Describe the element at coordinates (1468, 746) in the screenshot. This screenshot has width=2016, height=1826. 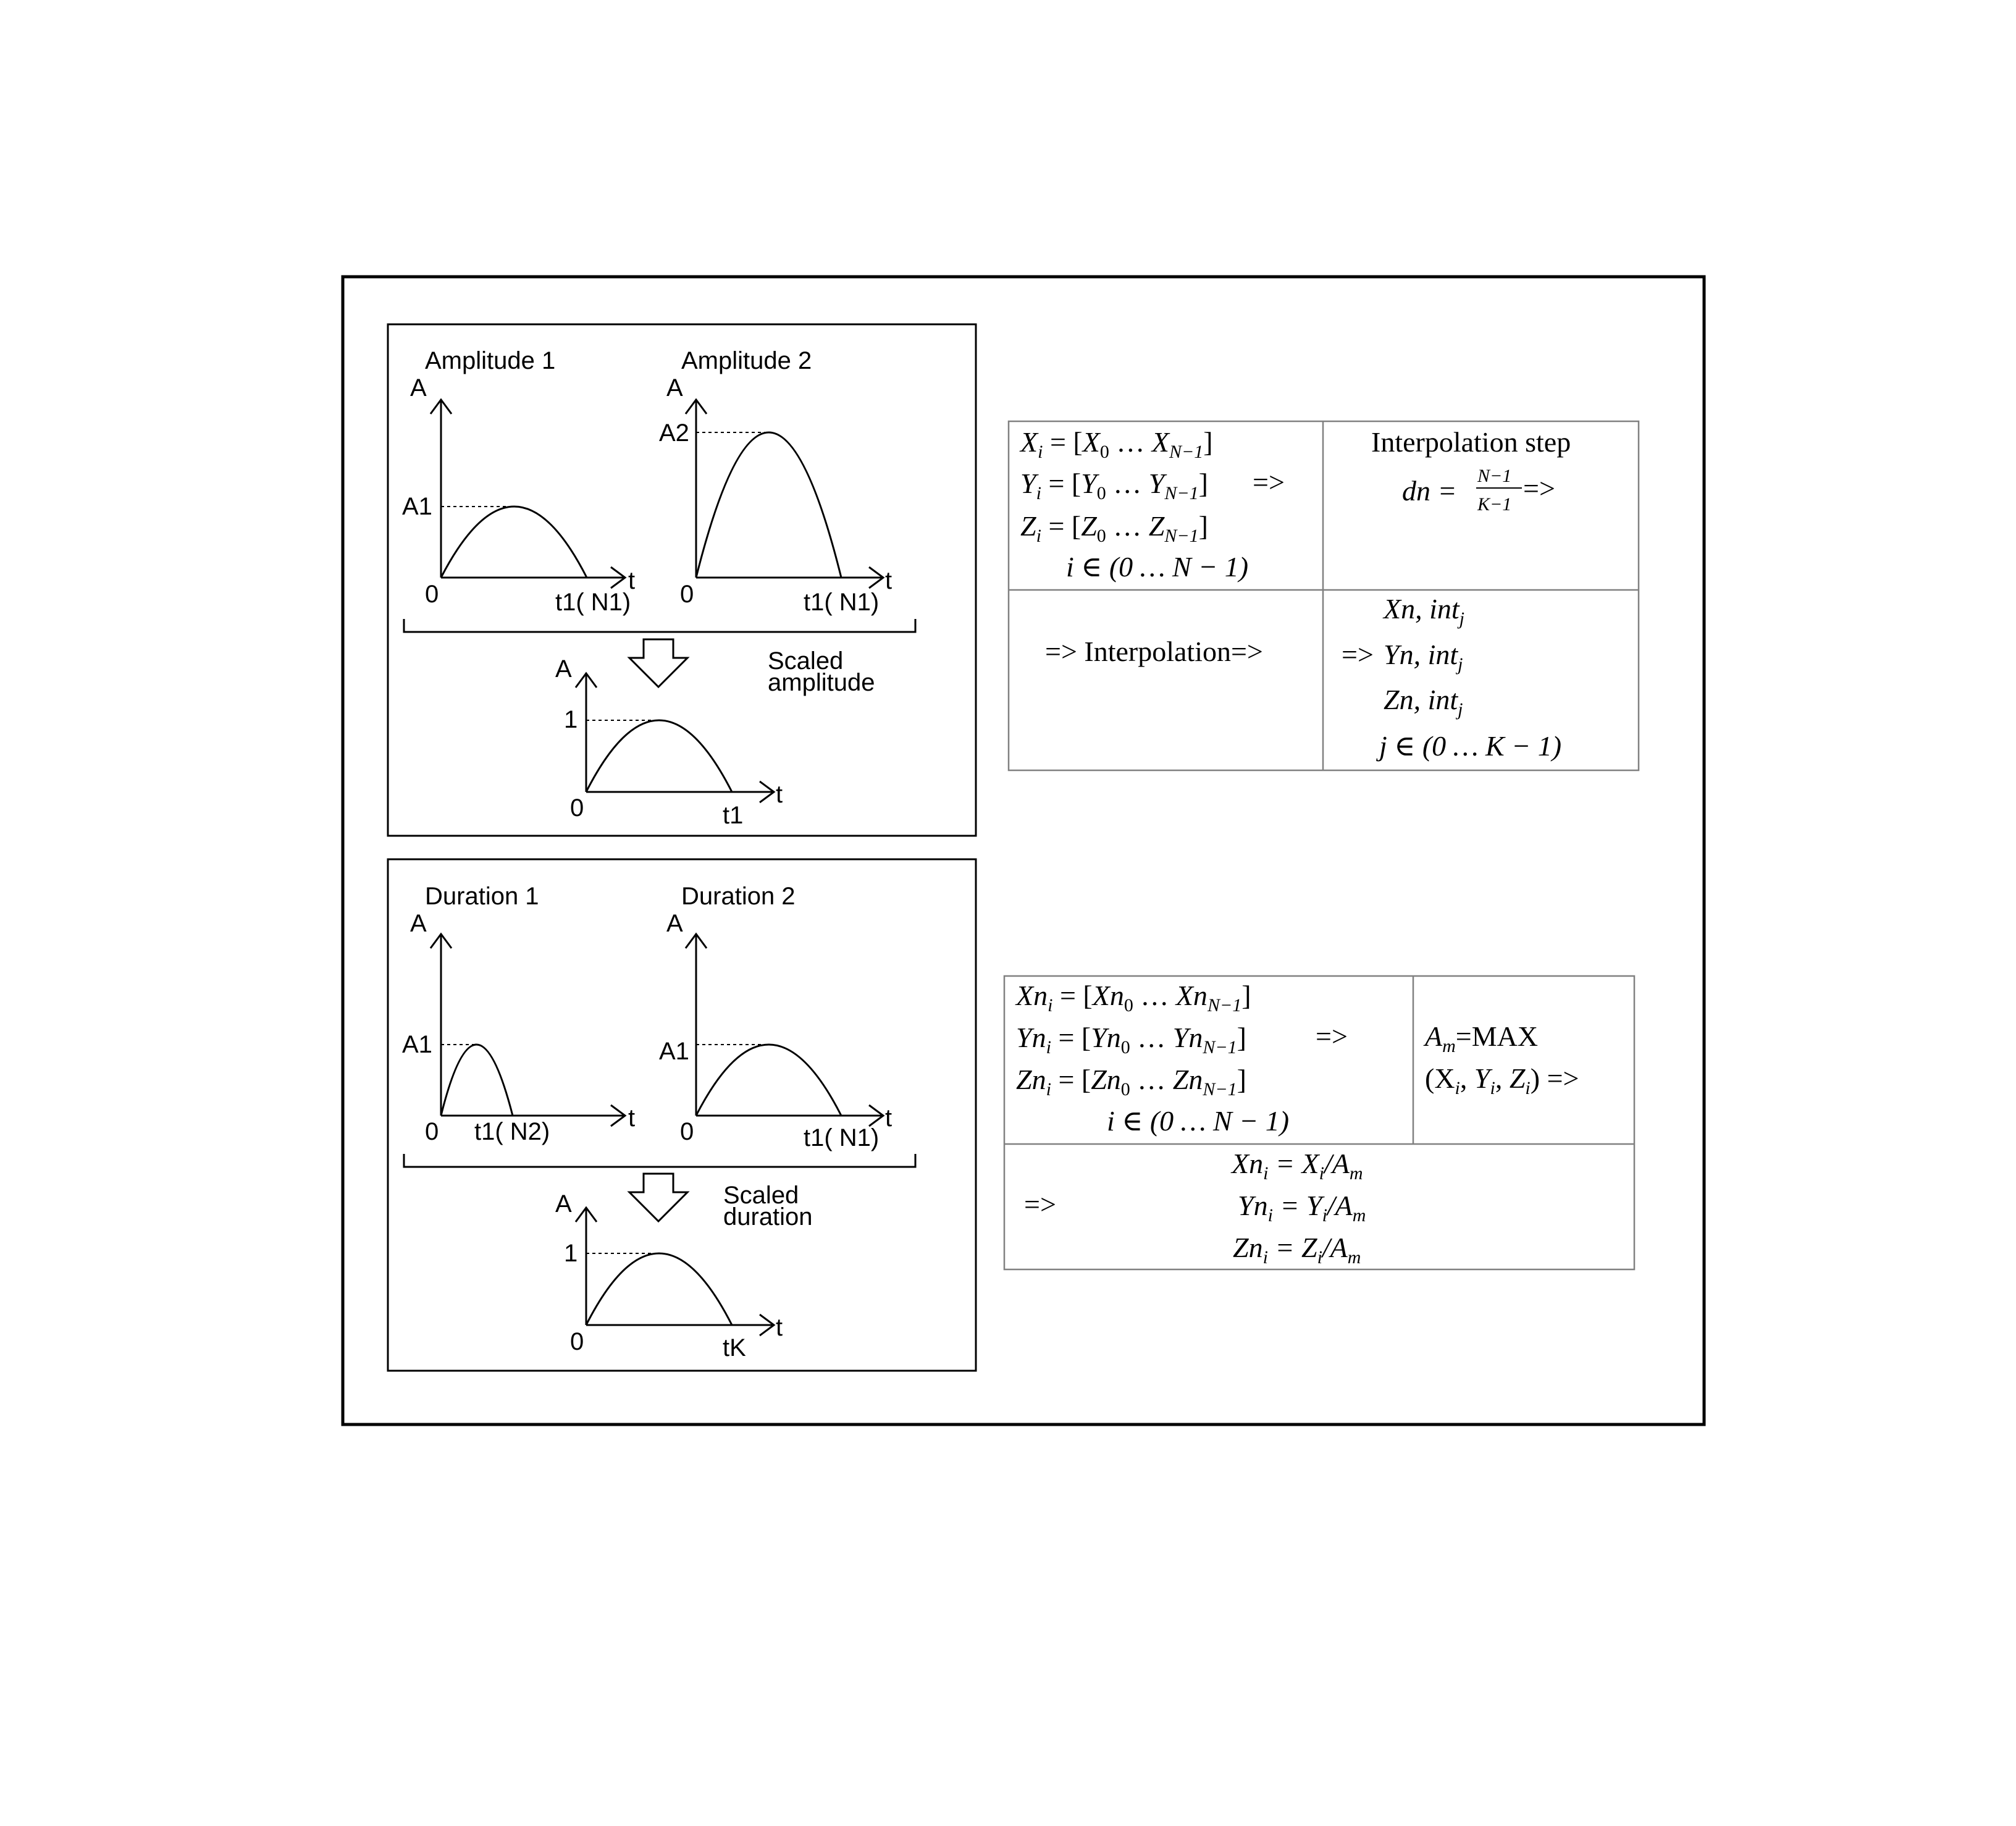
I see `output-index-range: j ∈ (0 … K − 1)` at that location.